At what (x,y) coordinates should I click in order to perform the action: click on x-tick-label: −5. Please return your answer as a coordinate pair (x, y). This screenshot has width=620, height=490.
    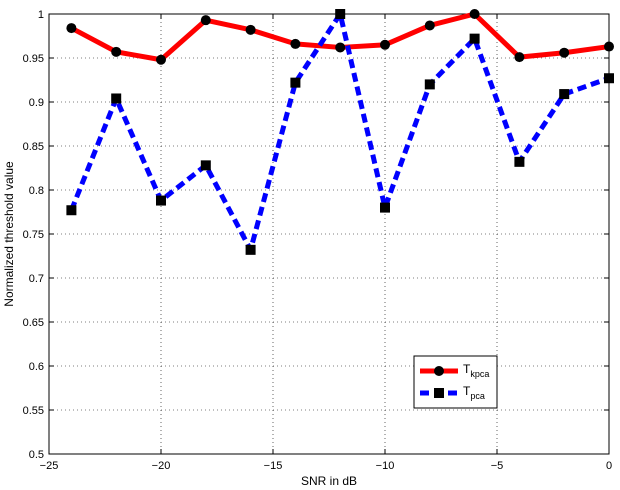
    Looking at the image, I should click on (497, 466).